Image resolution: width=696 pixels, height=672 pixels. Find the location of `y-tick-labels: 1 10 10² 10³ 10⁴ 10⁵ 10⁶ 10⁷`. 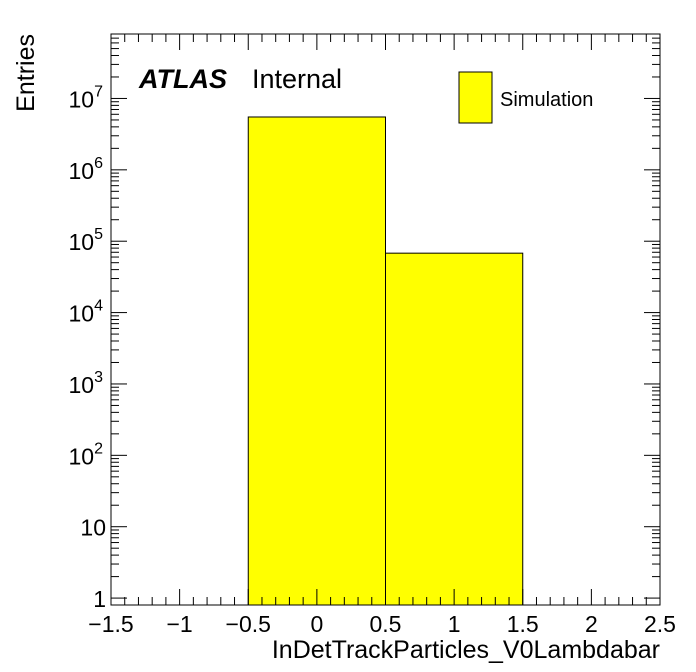

y-tick-labels: 1 10 10² 10³ 10⁴ 10⁵ 10⁶ 10⁷ is located at coordinates (88, 347).